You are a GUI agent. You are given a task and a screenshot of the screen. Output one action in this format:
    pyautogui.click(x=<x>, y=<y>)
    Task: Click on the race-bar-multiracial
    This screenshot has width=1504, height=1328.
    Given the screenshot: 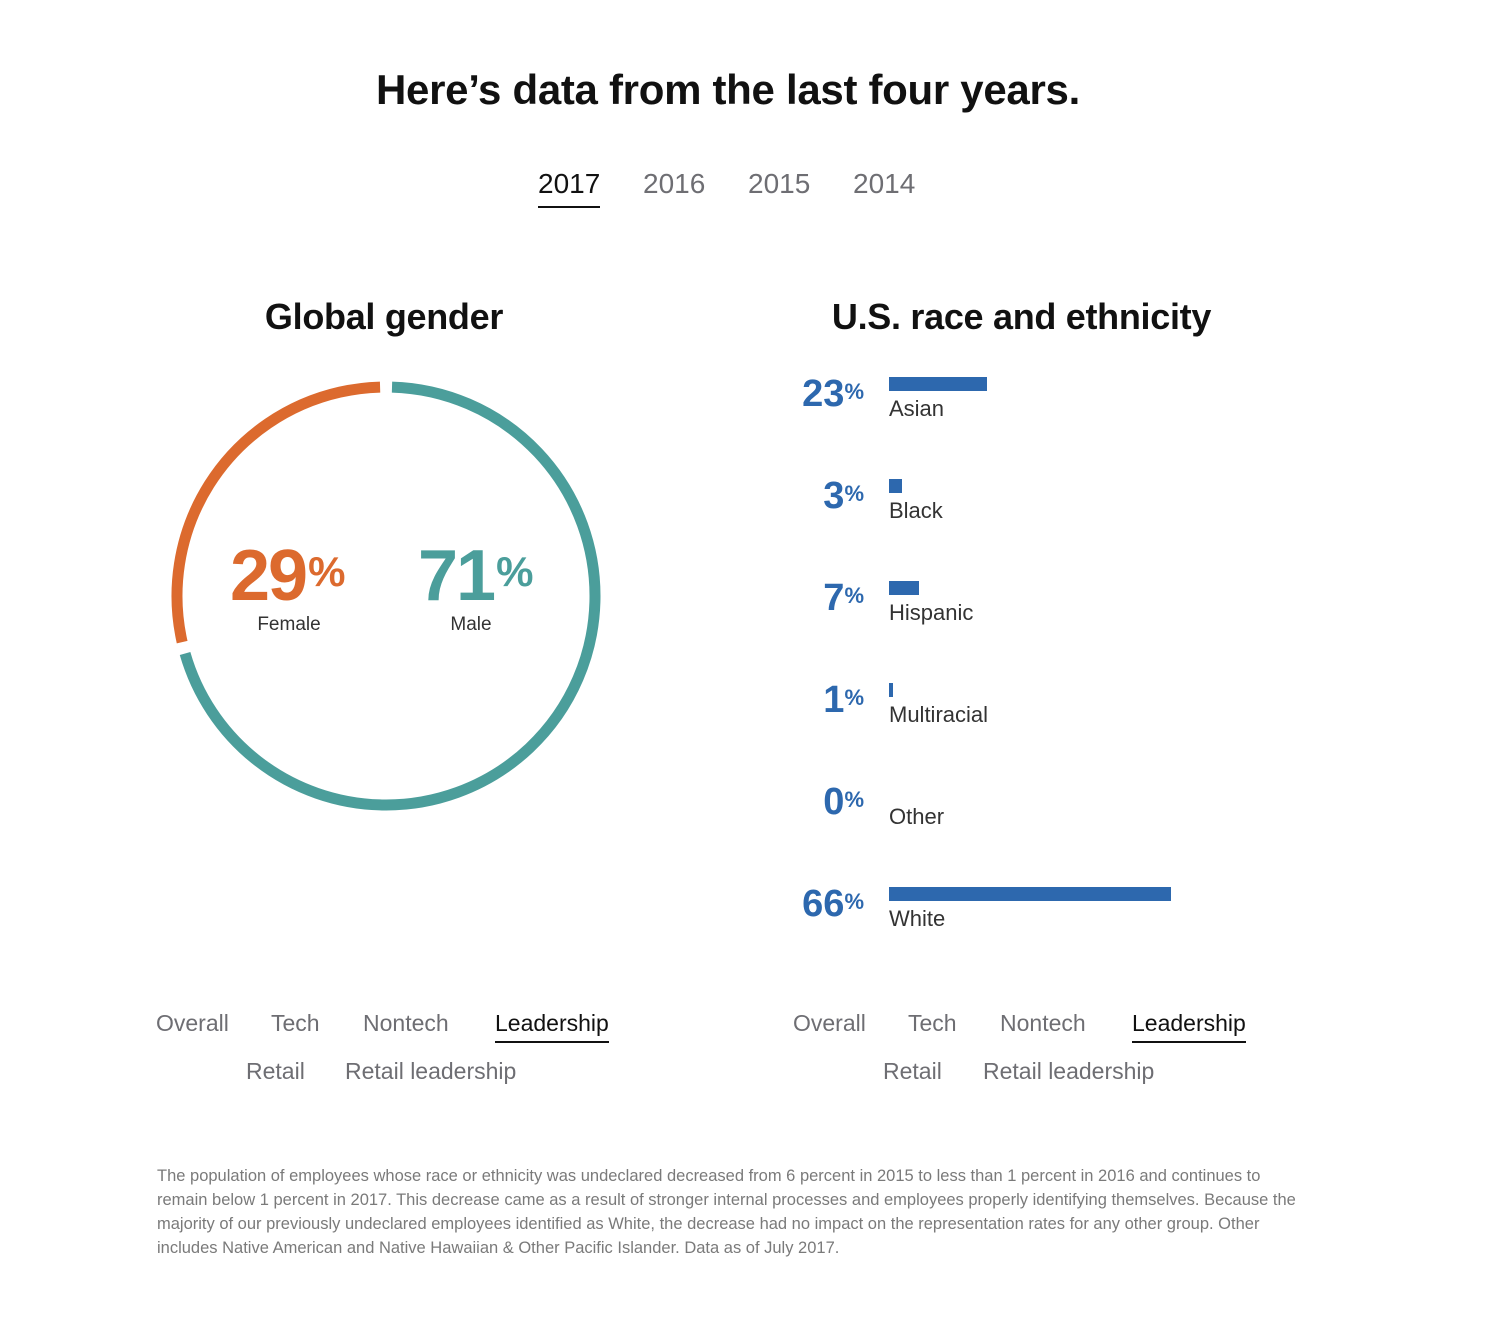 What is the action you would take?
    pyautogui.click(x=891, y=690)
    